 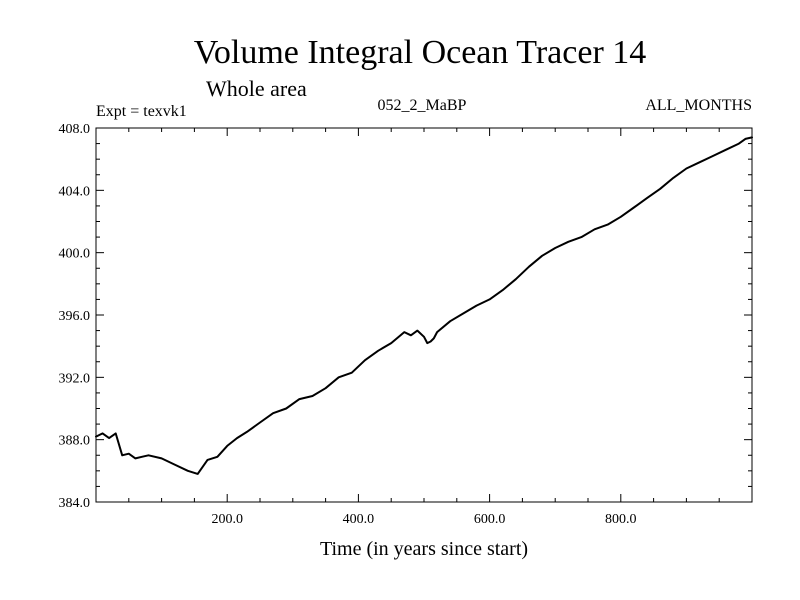 What do you see at coordinates (75, 129) in the screenshot?
I see `y-tick-label: 408.0` at bounding box center [75, 129].